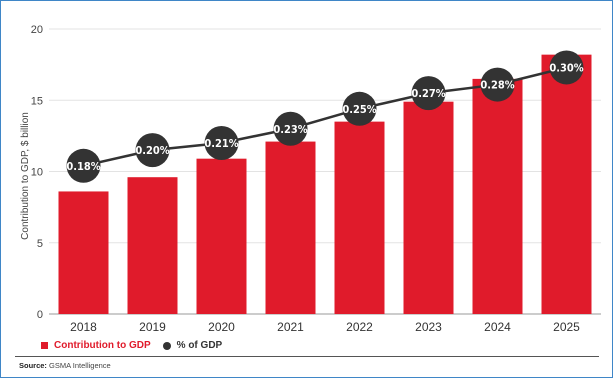  Describe the element at coordinates (221, 327) in the screenshot. I see `x-tick-label: 2020` at that location.